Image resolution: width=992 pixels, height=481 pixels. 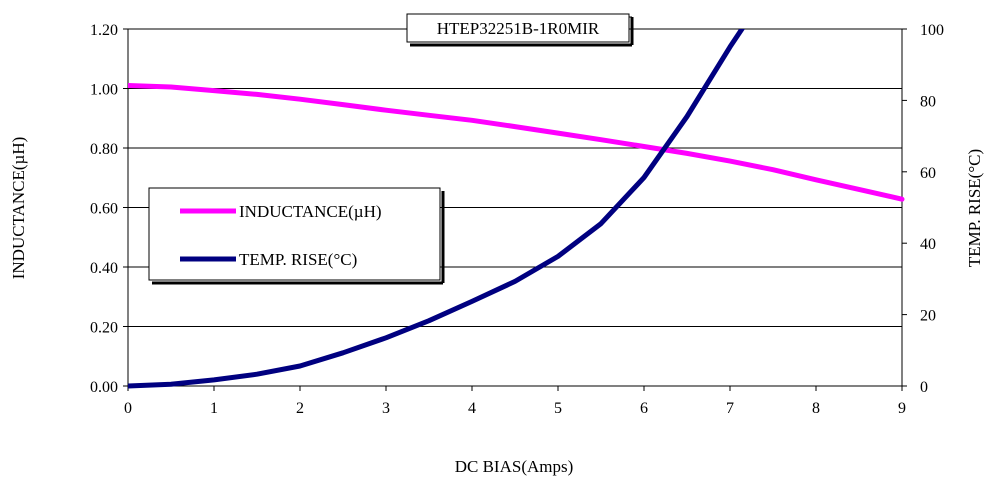 I want to click on y2-axis-title: TEMP. RISE(°C), so click(x=974, y=208).